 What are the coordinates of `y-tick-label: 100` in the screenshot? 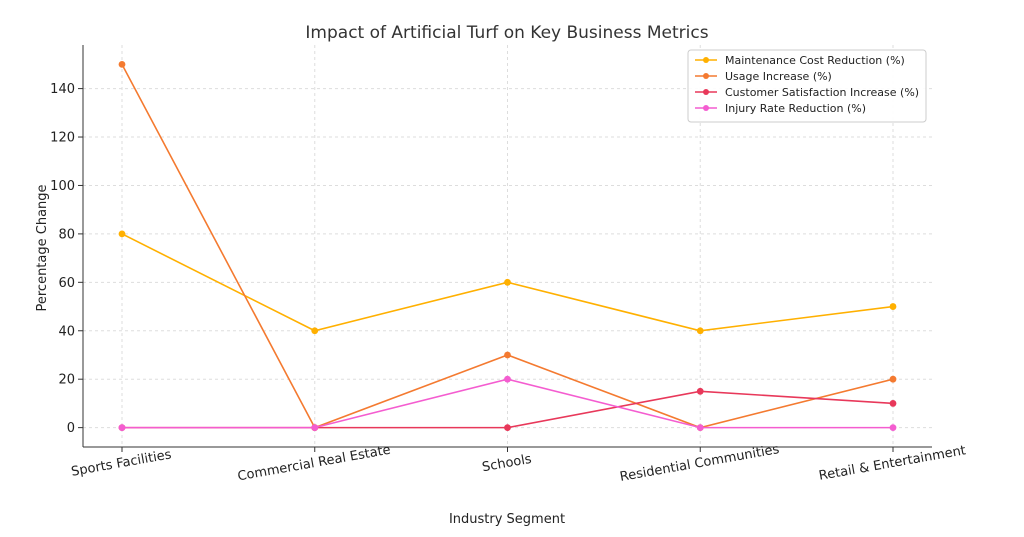 It's located at (62, 186).